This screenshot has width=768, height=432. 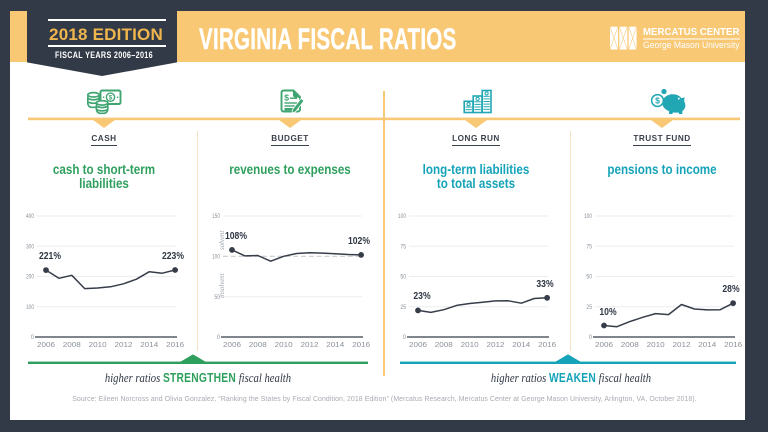 I want to click on svg-text: George Mason University, so click(x=691, y=45).